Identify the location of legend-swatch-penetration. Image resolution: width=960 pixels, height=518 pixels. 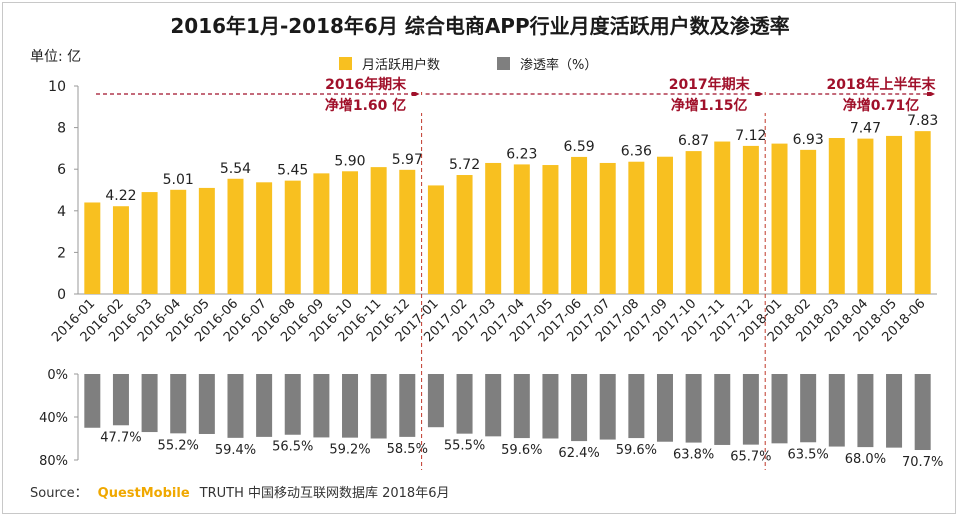
(503, 63).